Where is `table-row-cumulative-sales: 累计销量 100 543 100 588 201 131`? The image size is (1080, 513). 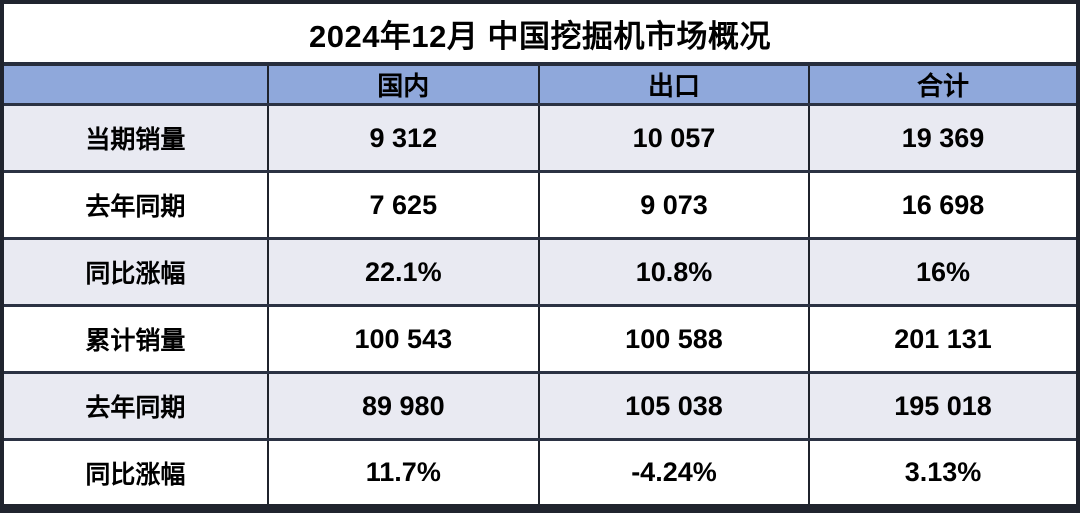 table-row-cumulative-sales: 累计销量 100 543 100 588 201 131 is located at coordinates (540, 339).